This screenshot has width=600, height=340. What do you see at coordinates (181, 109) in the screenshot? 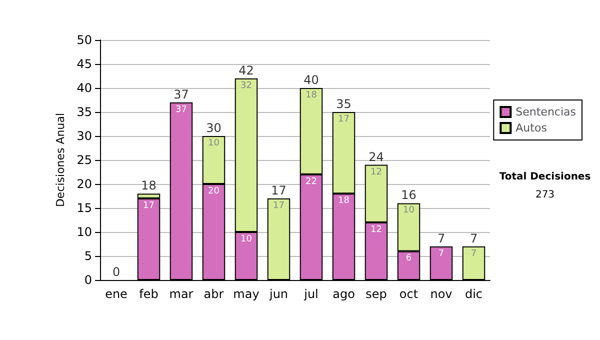
I see `data-label: 37` at bounding box center [181, 109].